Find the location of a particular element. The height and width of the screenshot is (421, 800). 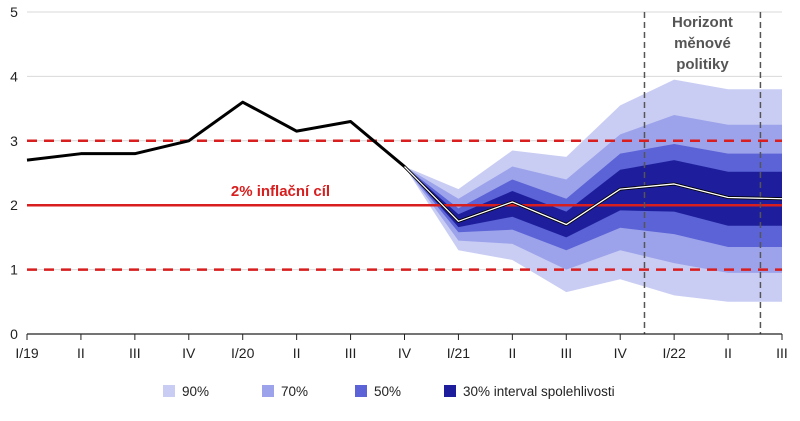

x-tick-label-2: III is located at coordinates (135, 353).